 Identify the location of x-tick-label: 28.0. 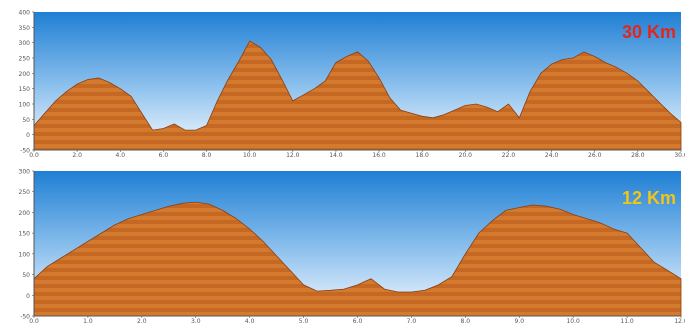
(638, 155).